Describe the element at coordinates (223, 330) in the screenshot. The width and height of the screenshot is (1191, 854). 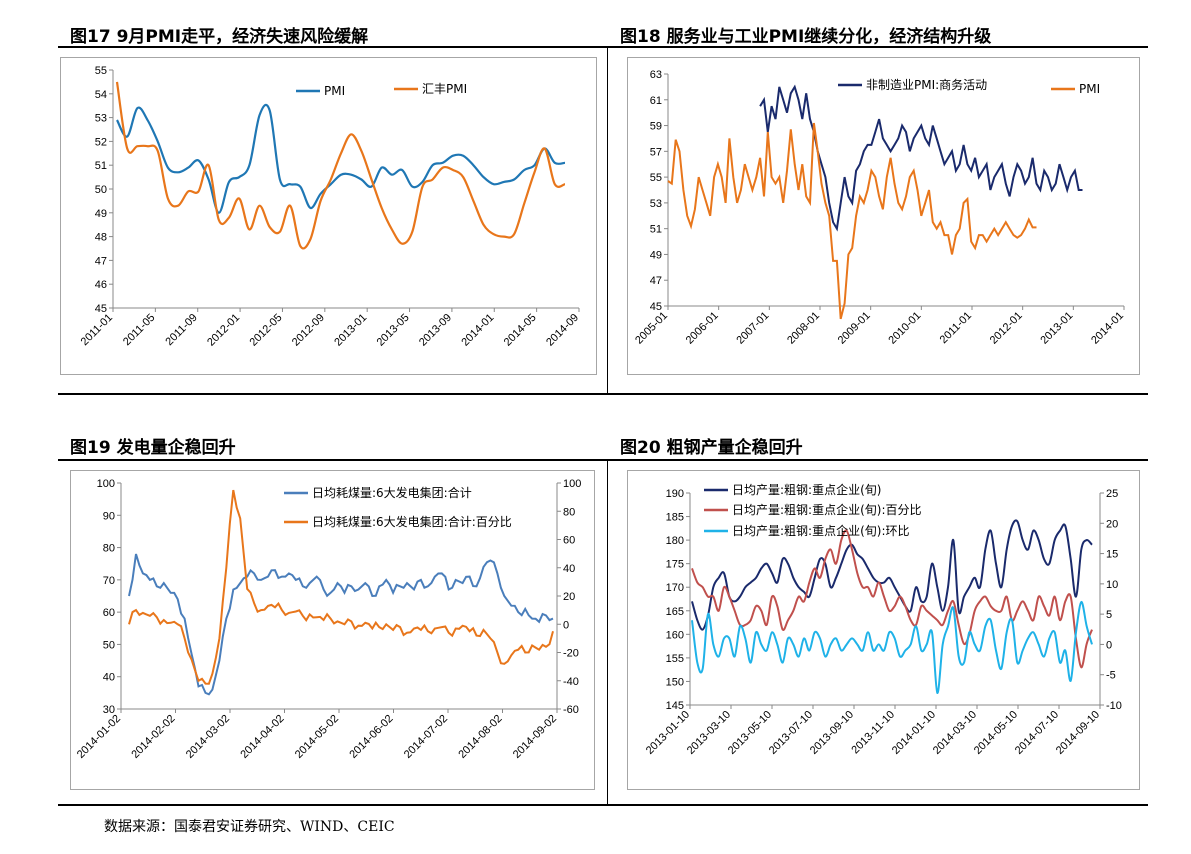
I see `chart17-x-tick-label: 2012-01` at that location.